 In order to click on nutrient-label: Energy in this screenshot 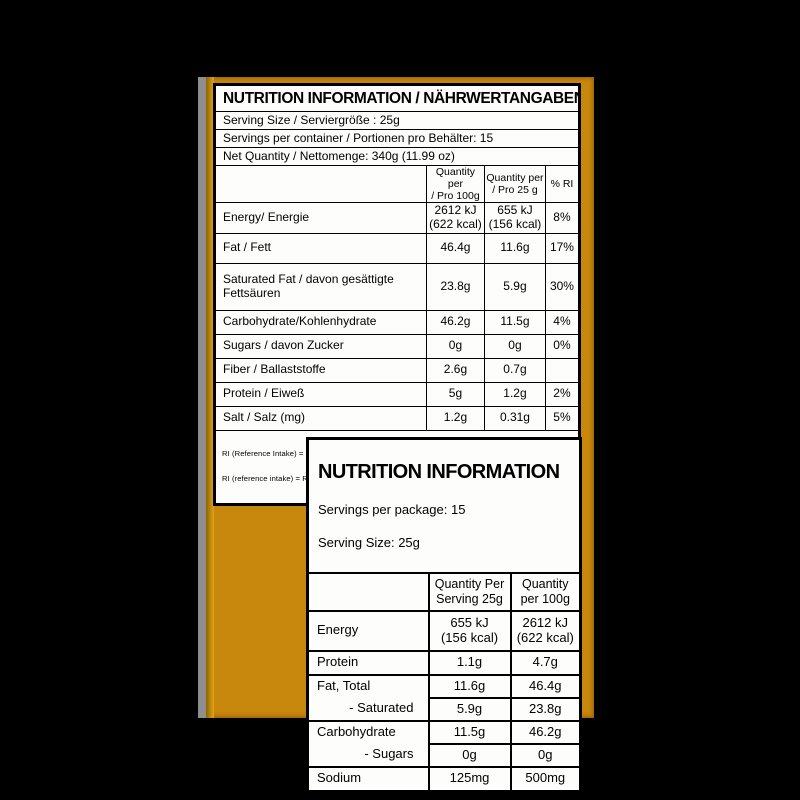, I will do `click(368, 630)`.